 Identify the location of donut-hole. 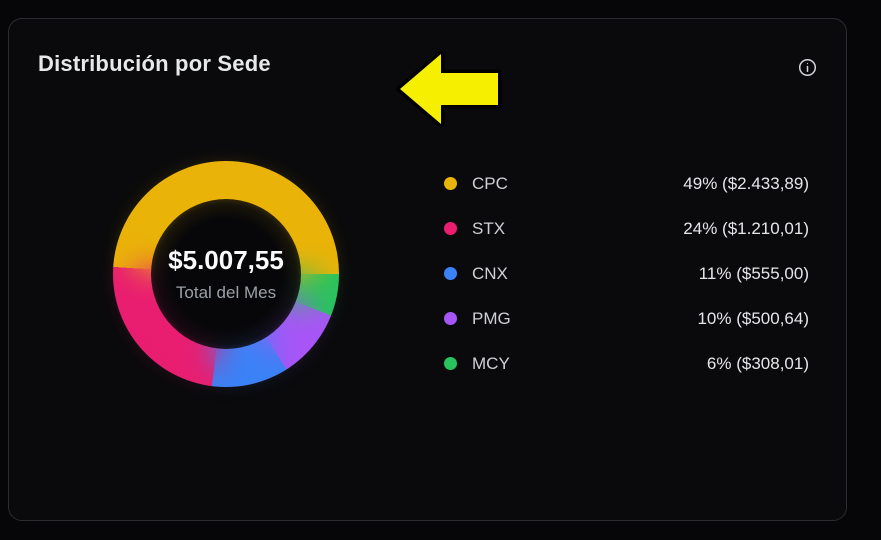
(226, 274).